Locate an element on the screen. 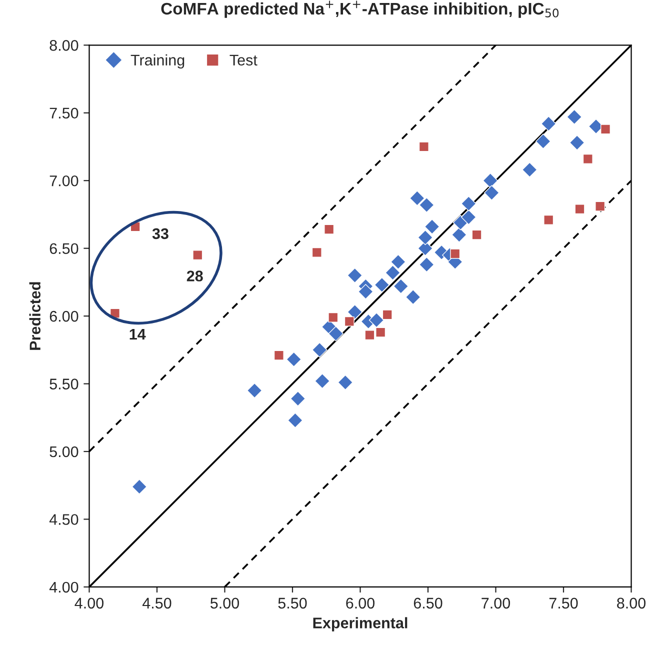  annotation: 14 is located at coordinates (138, 334).